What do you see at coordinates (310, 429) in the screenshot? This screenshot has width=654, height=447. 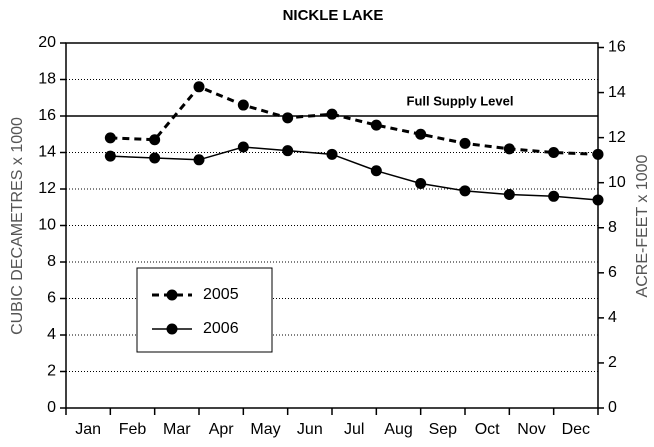 I see `x-tick-label: Jun` at bounding box center [310, 429].